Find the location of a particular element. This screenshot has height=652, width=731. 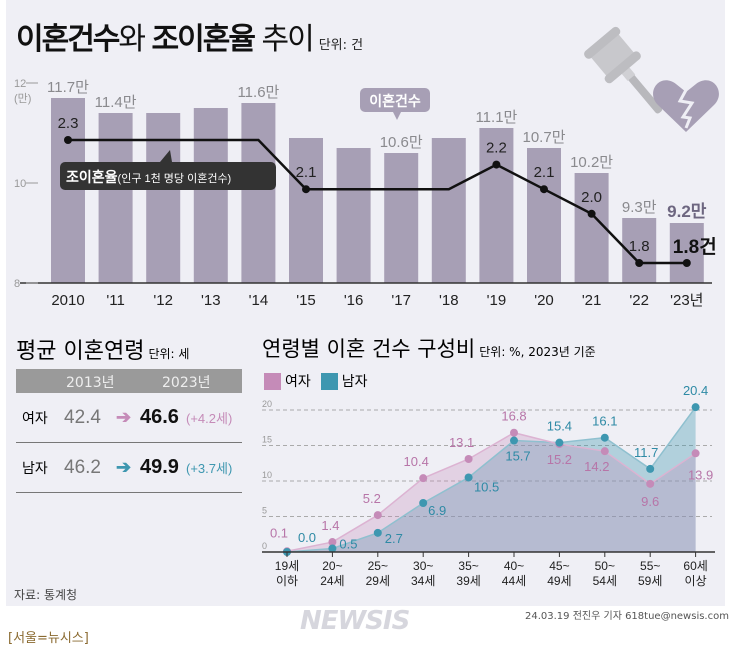

bar-value-label: 11.4만 is located at coordinates (116, 102).